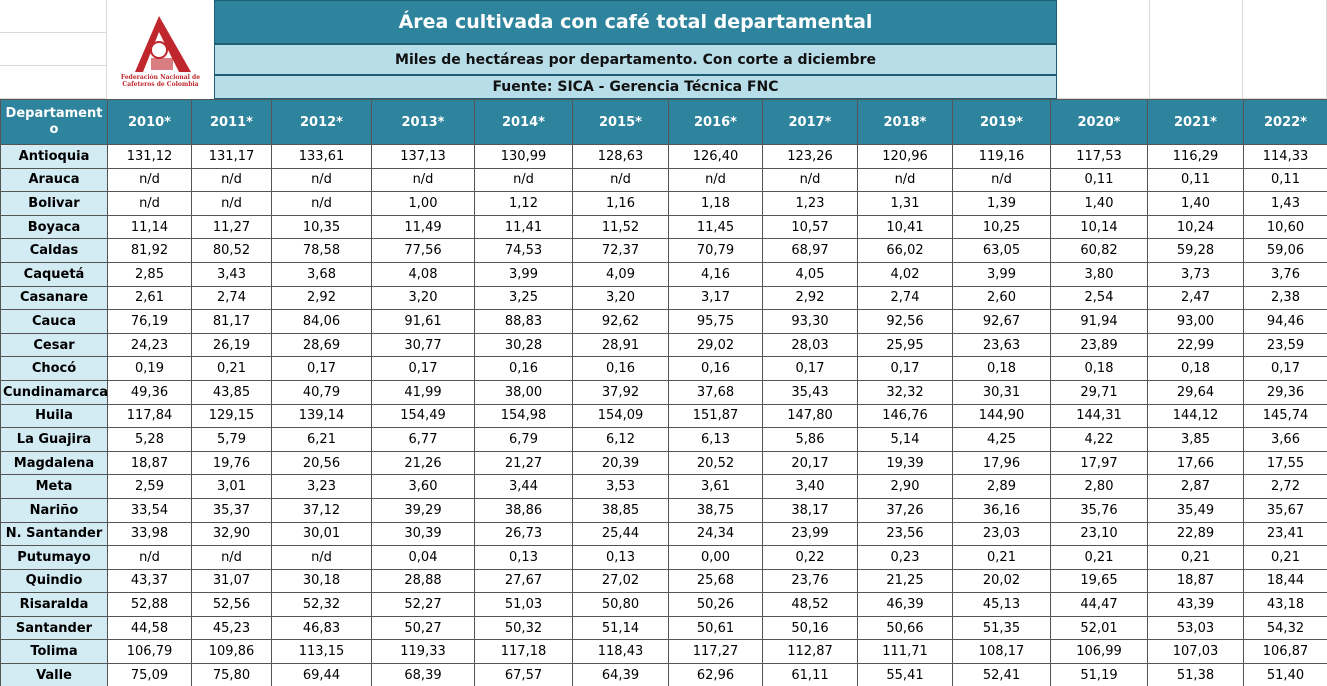 Image resolution: width=1327 pixels, height=686 pixels. Describe the element at coordinates (423, 534) in the screenshot. I see `cell: 30,39` at that location.